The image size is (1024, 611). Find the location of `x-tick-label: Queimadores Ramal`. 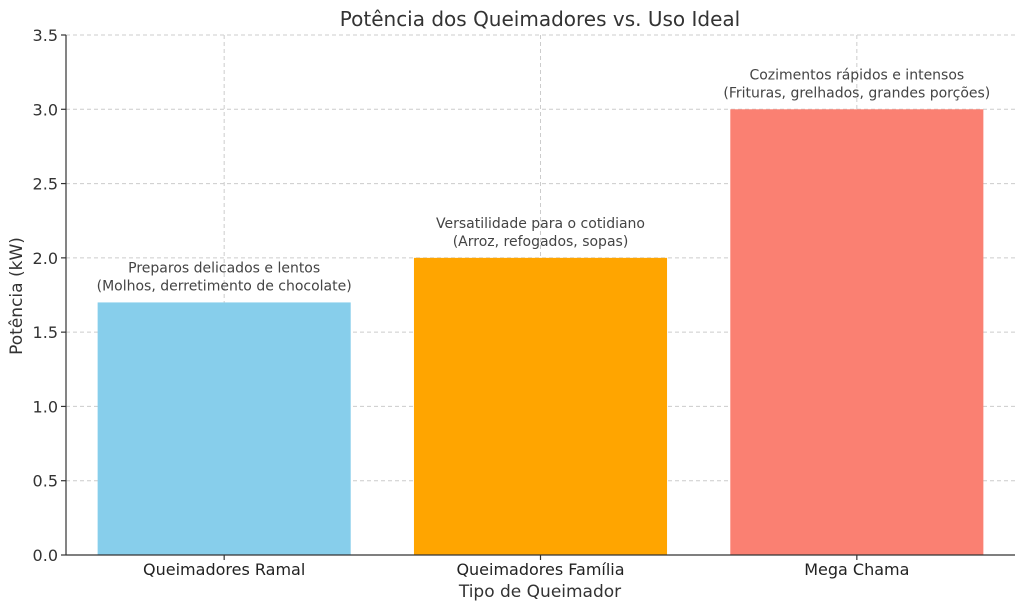

x-tick-label: Queimadores Ramal is located at coordinates (224, 569).